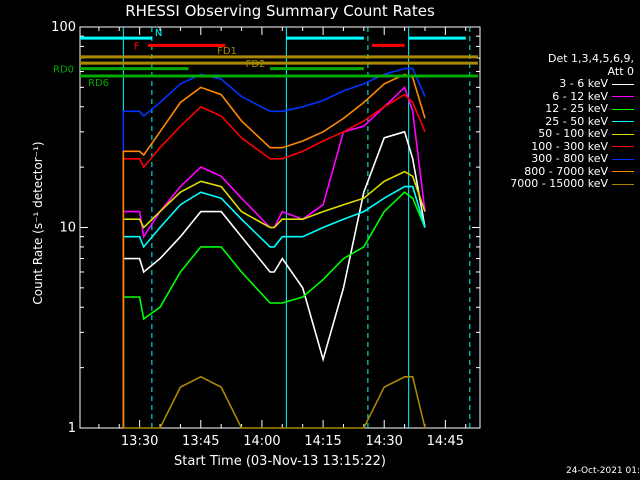  Describe the element at coordinates (580, 96) in the screenshot. I see `legend-label: 6 - 12 keV` at that location.